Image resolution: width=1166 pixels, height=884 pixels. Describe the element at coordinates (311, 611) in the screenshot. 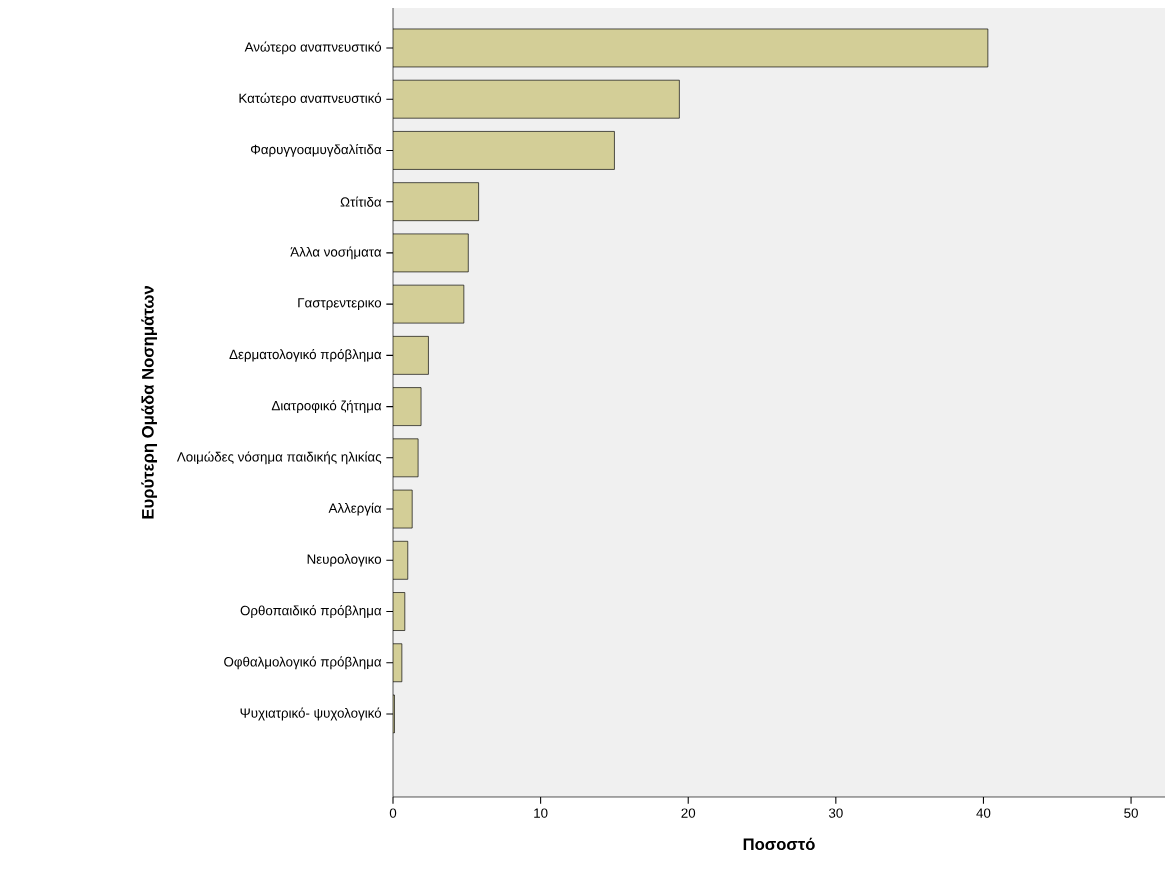

I see `y-tick-label: Ορθοπαιδικό πρόβλημα` at that location.